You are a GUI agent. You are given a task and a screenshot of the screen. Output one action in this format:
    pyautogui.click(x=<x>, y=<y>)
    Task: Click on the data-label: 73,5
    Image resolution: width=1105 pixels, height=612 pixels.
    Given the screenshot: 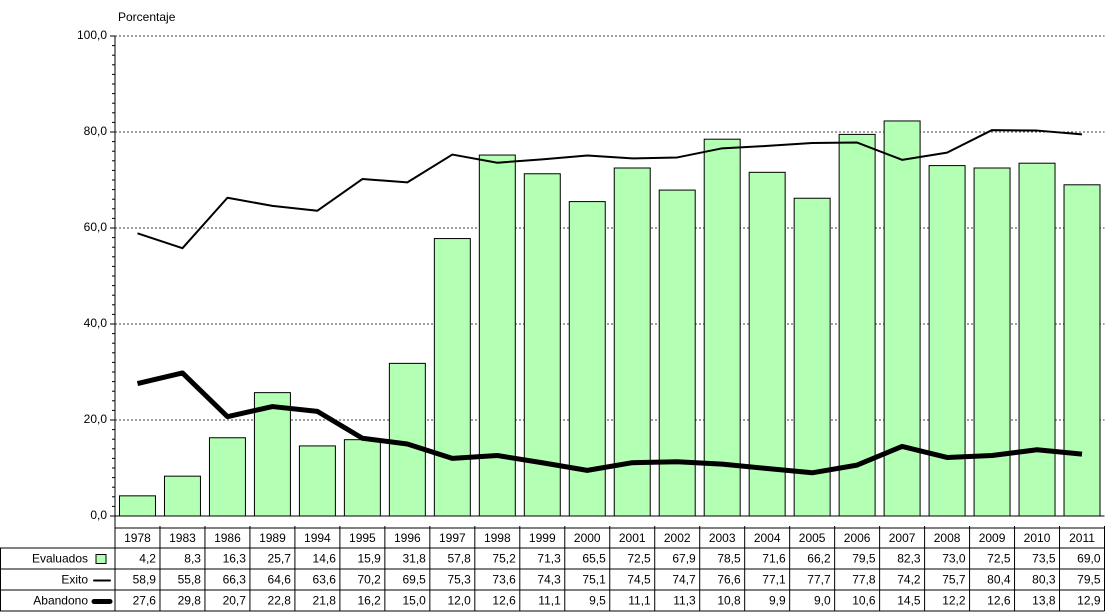 What is the action you would take?
    pyautogui.click(x=1044, y=559)
    